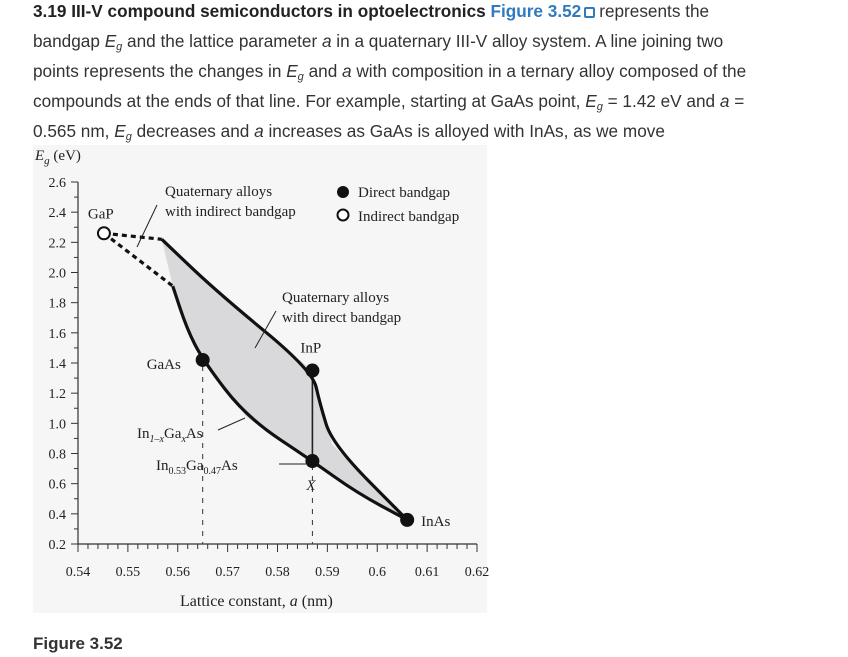 This screenshot has width=848, height=657. I want to click on legend-direct-label: Direct bandgap, so click(404, 193).